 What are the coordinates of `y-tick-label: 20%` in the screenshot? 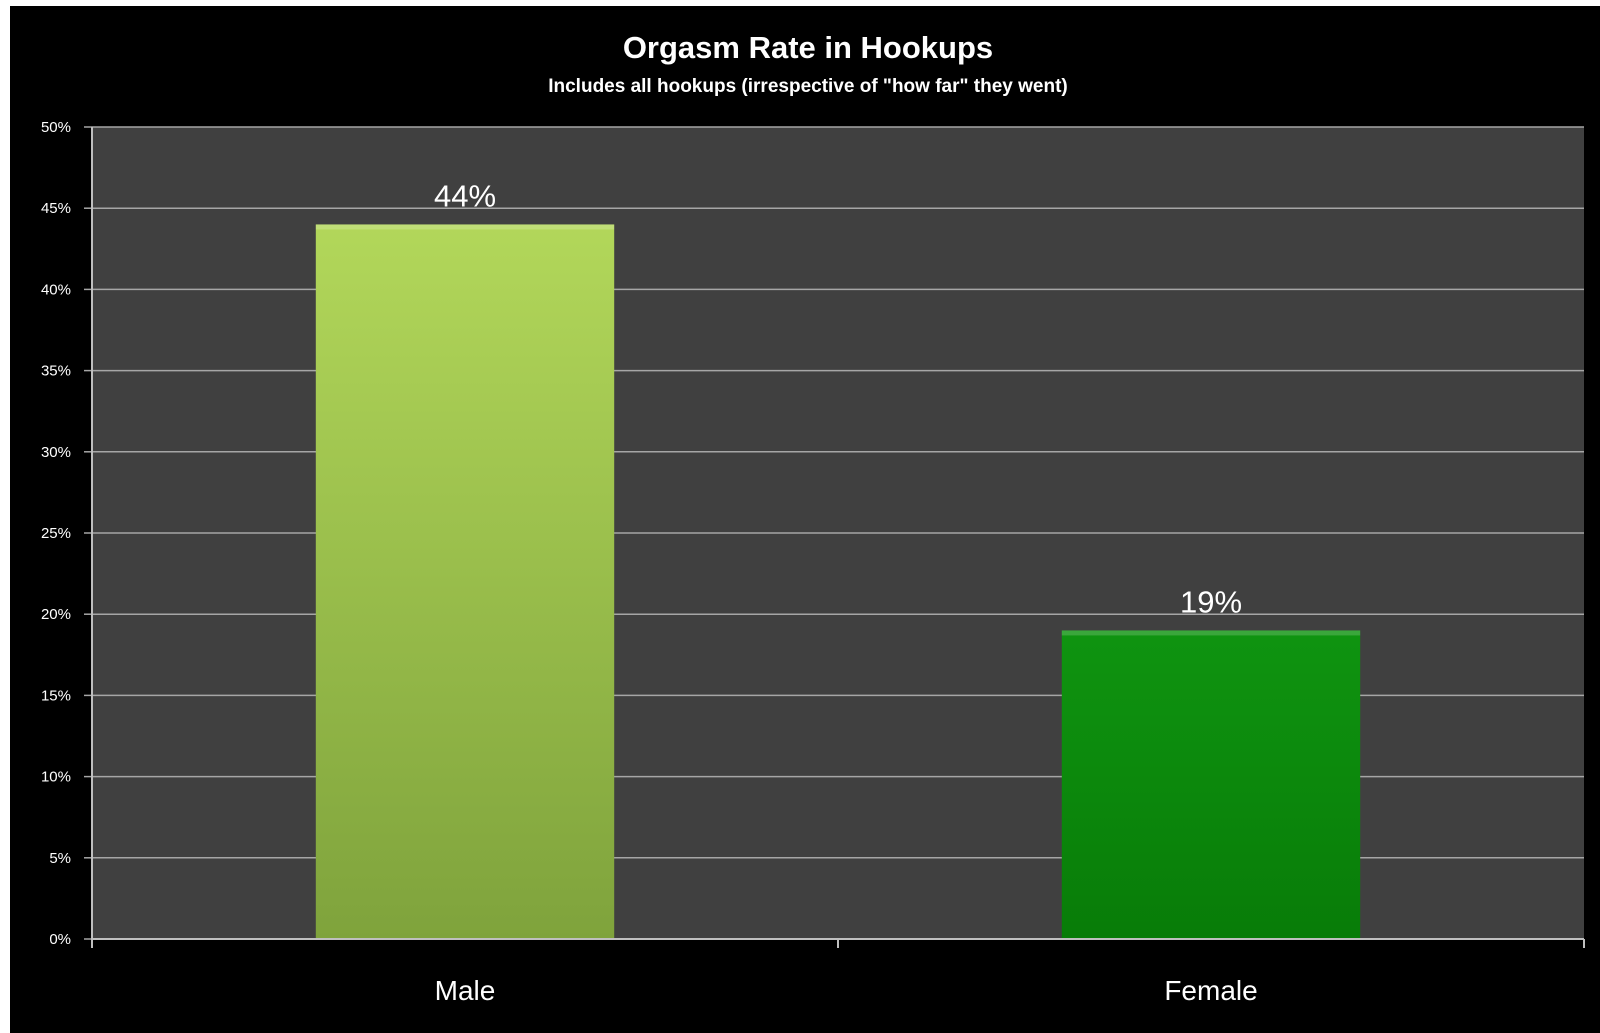 It's located at (56, 614).